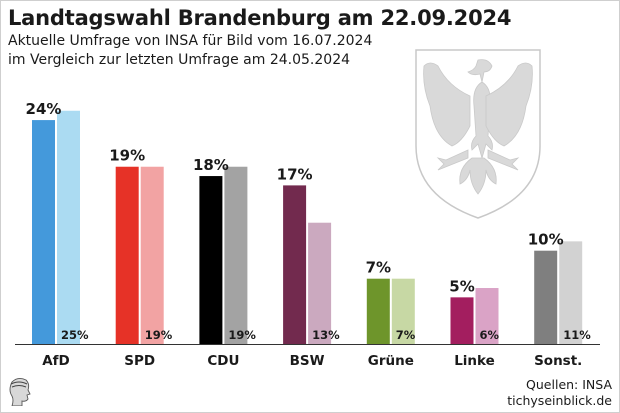 The image size is (620, 413). I want to click on source-text: Quellen: INSA, so click(569, 384).